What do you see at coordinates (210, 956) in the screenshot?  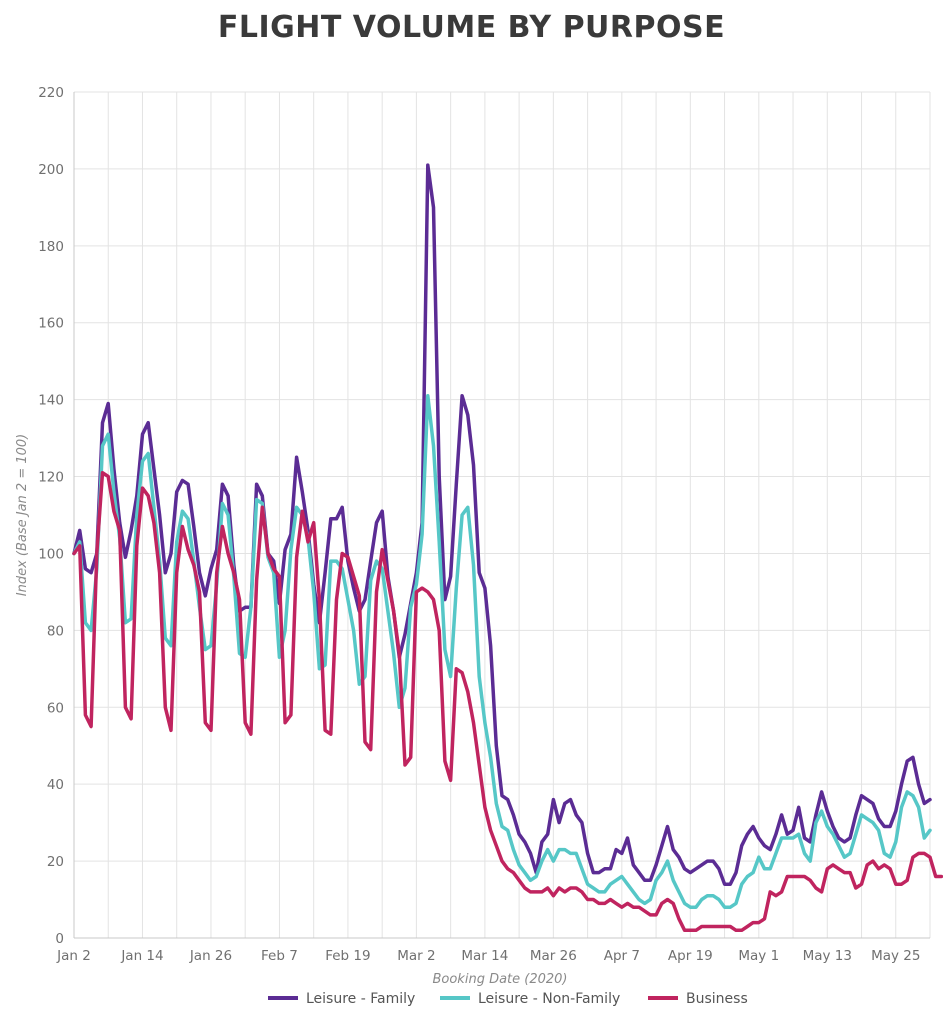 I see `x-tick-label: Jan 26` at bounding box center [210, 956].